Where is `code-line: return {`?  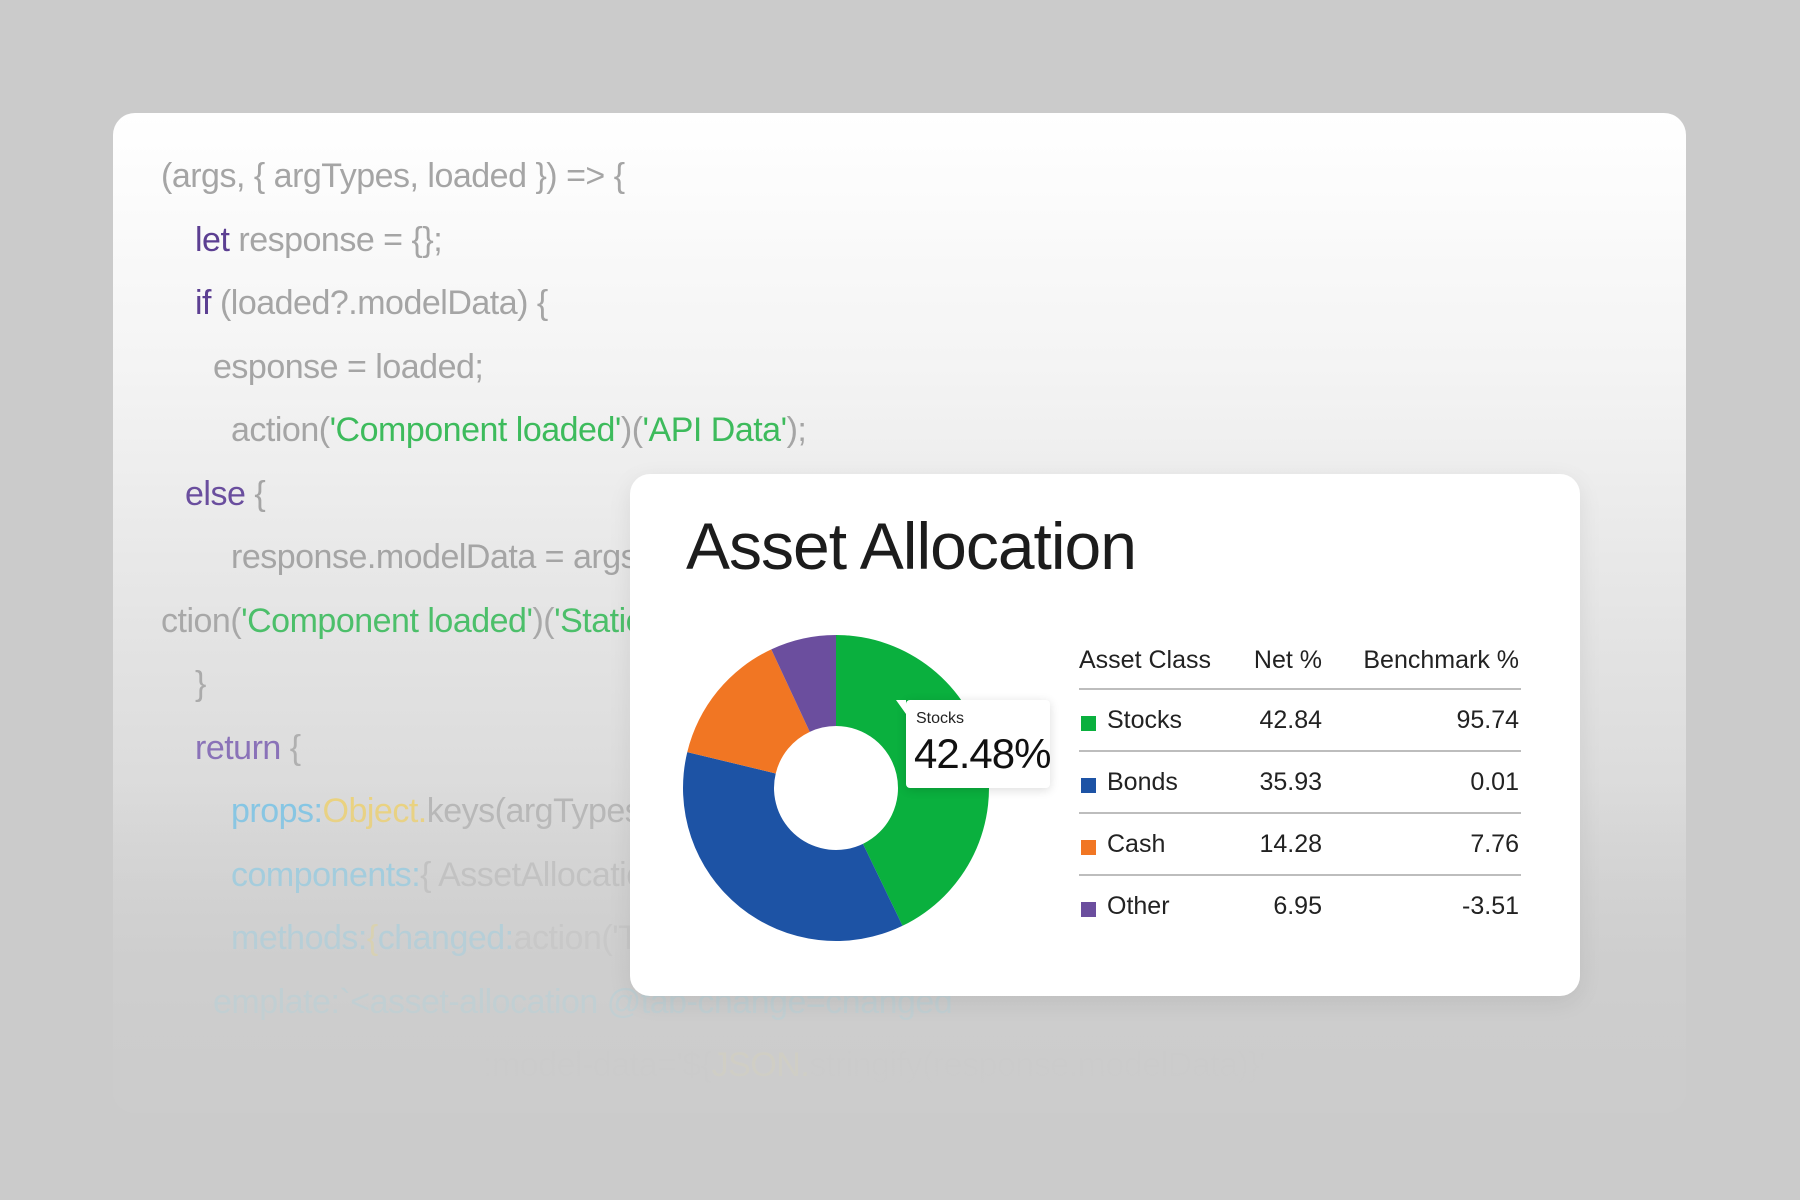 code-line: return { is located at coordinates (248, 748).